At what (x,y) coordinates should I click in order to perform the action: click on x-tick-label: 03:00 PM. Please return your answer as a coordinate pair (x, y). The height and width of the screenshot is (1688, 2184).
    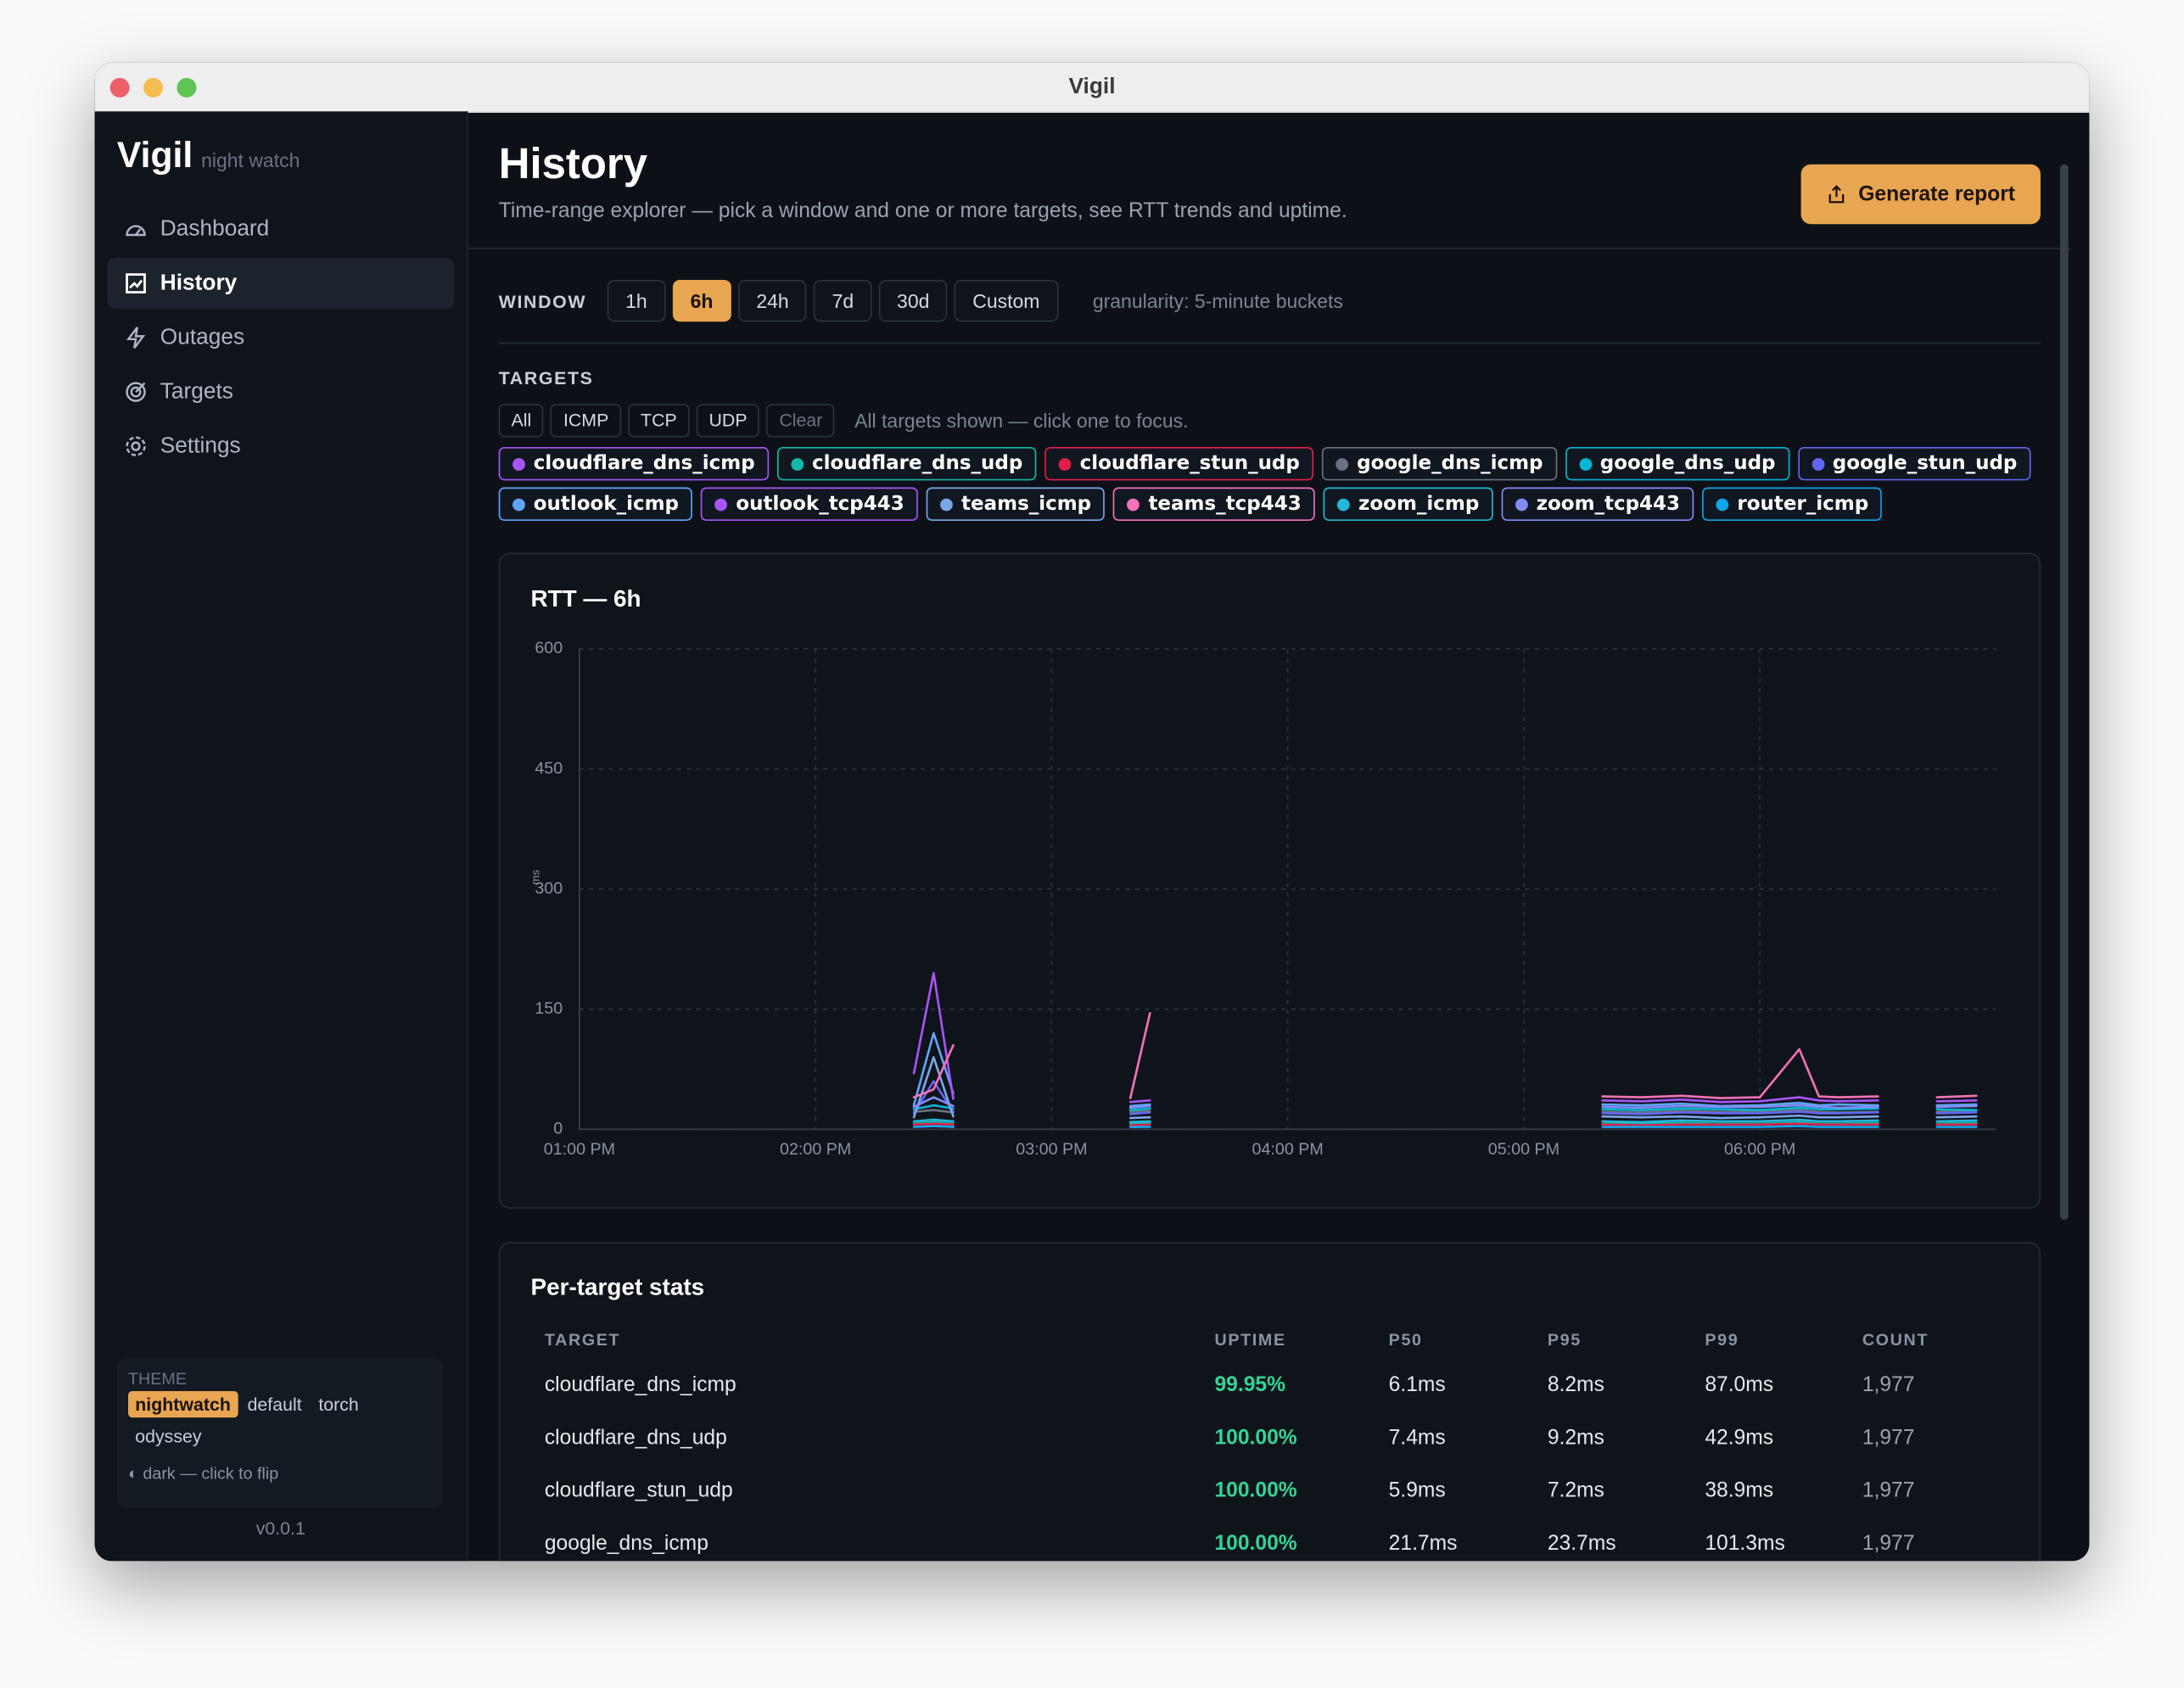
    Looking at the image, I should click on (1051, 1149).